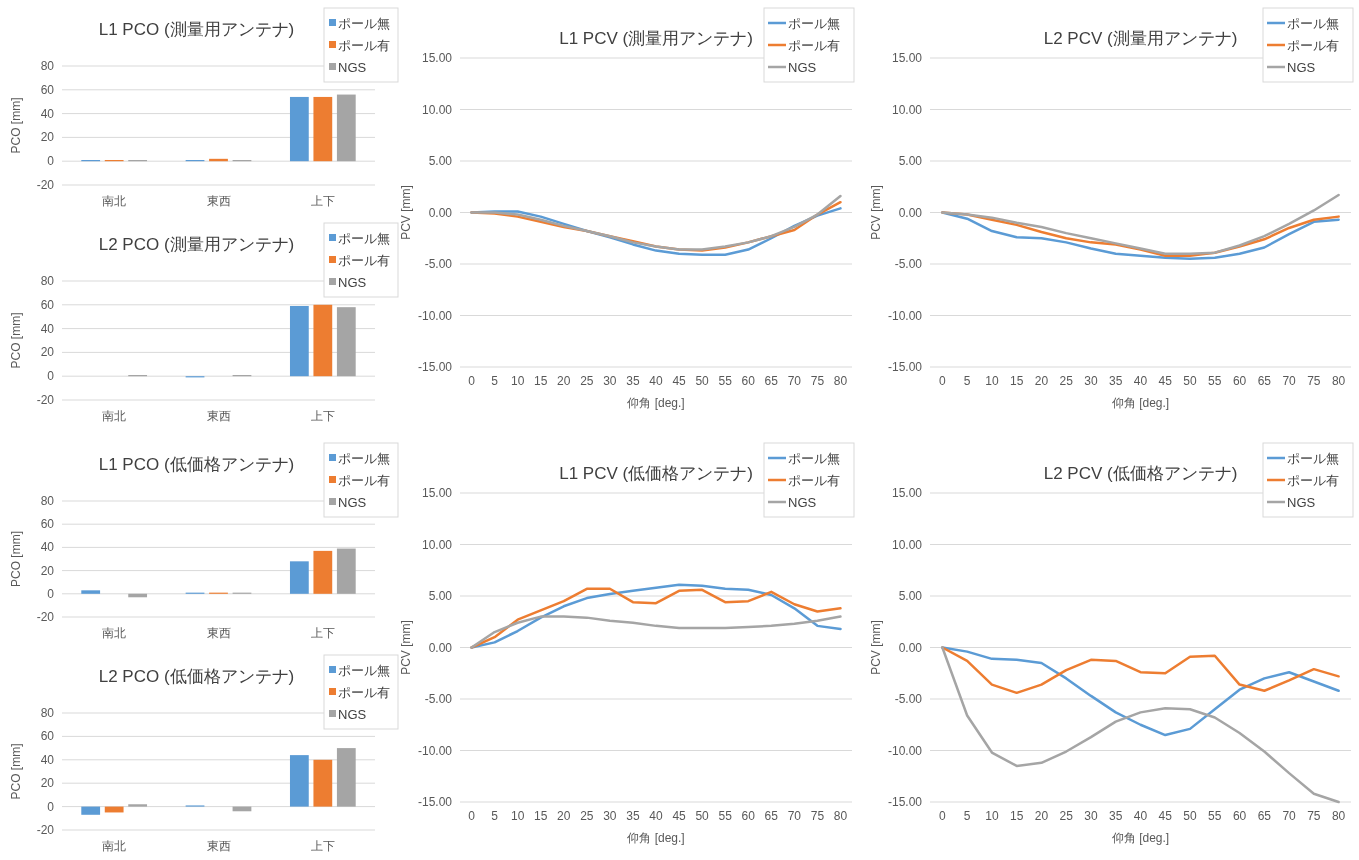 Image resolution: width=1359 pixels, height=860 pixels. What do you see at coordinates (438, 699) in the screenshot?
I see `y-tick-label: -5.00` at bounding box center [438, 699].